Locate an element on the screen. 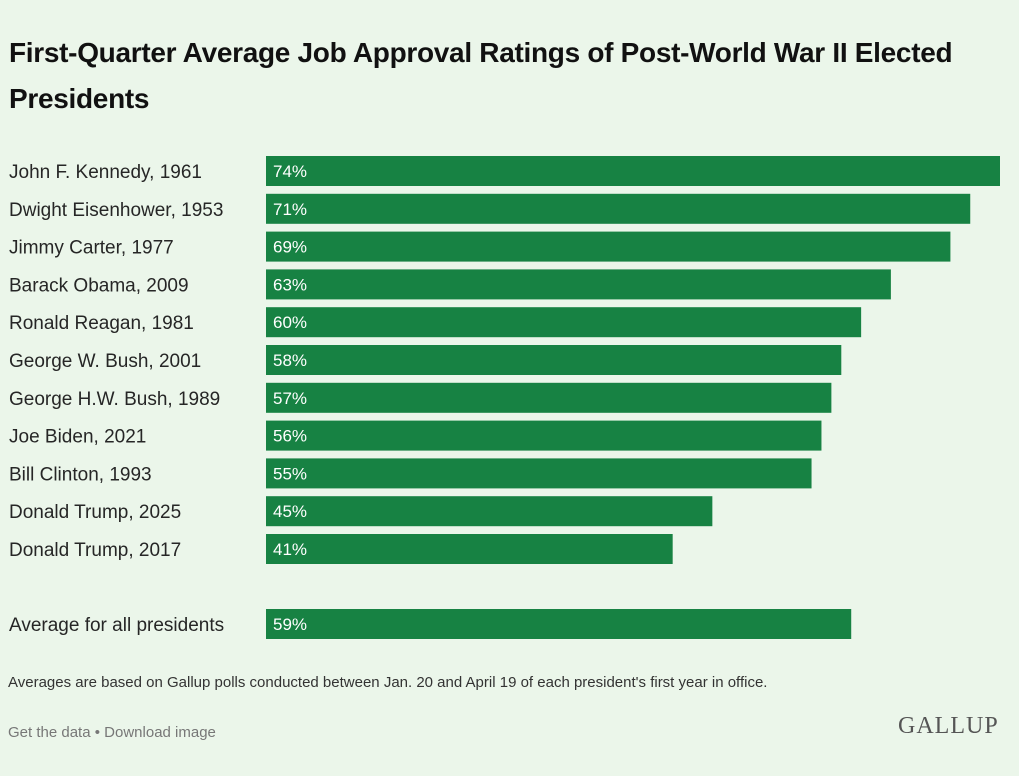  bar-10-row: Donald Trump, 2025 45% is located at coordinates (361, 511).